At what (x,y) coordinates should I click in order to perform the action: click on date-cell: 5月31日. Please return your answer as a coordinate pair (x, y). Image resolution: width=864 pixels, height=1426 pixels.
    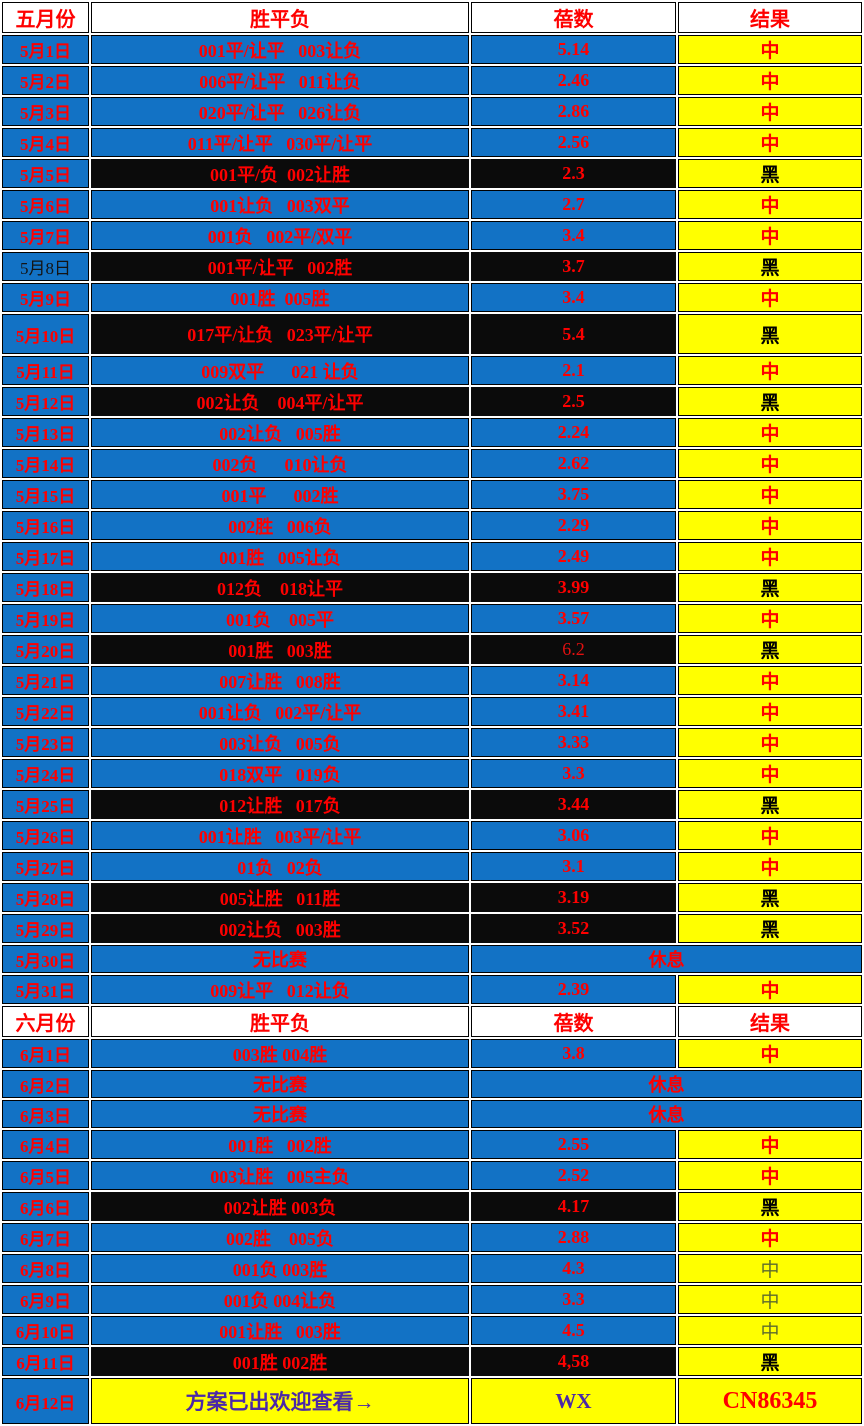
    Looking at the image, I should click on (45, 989).